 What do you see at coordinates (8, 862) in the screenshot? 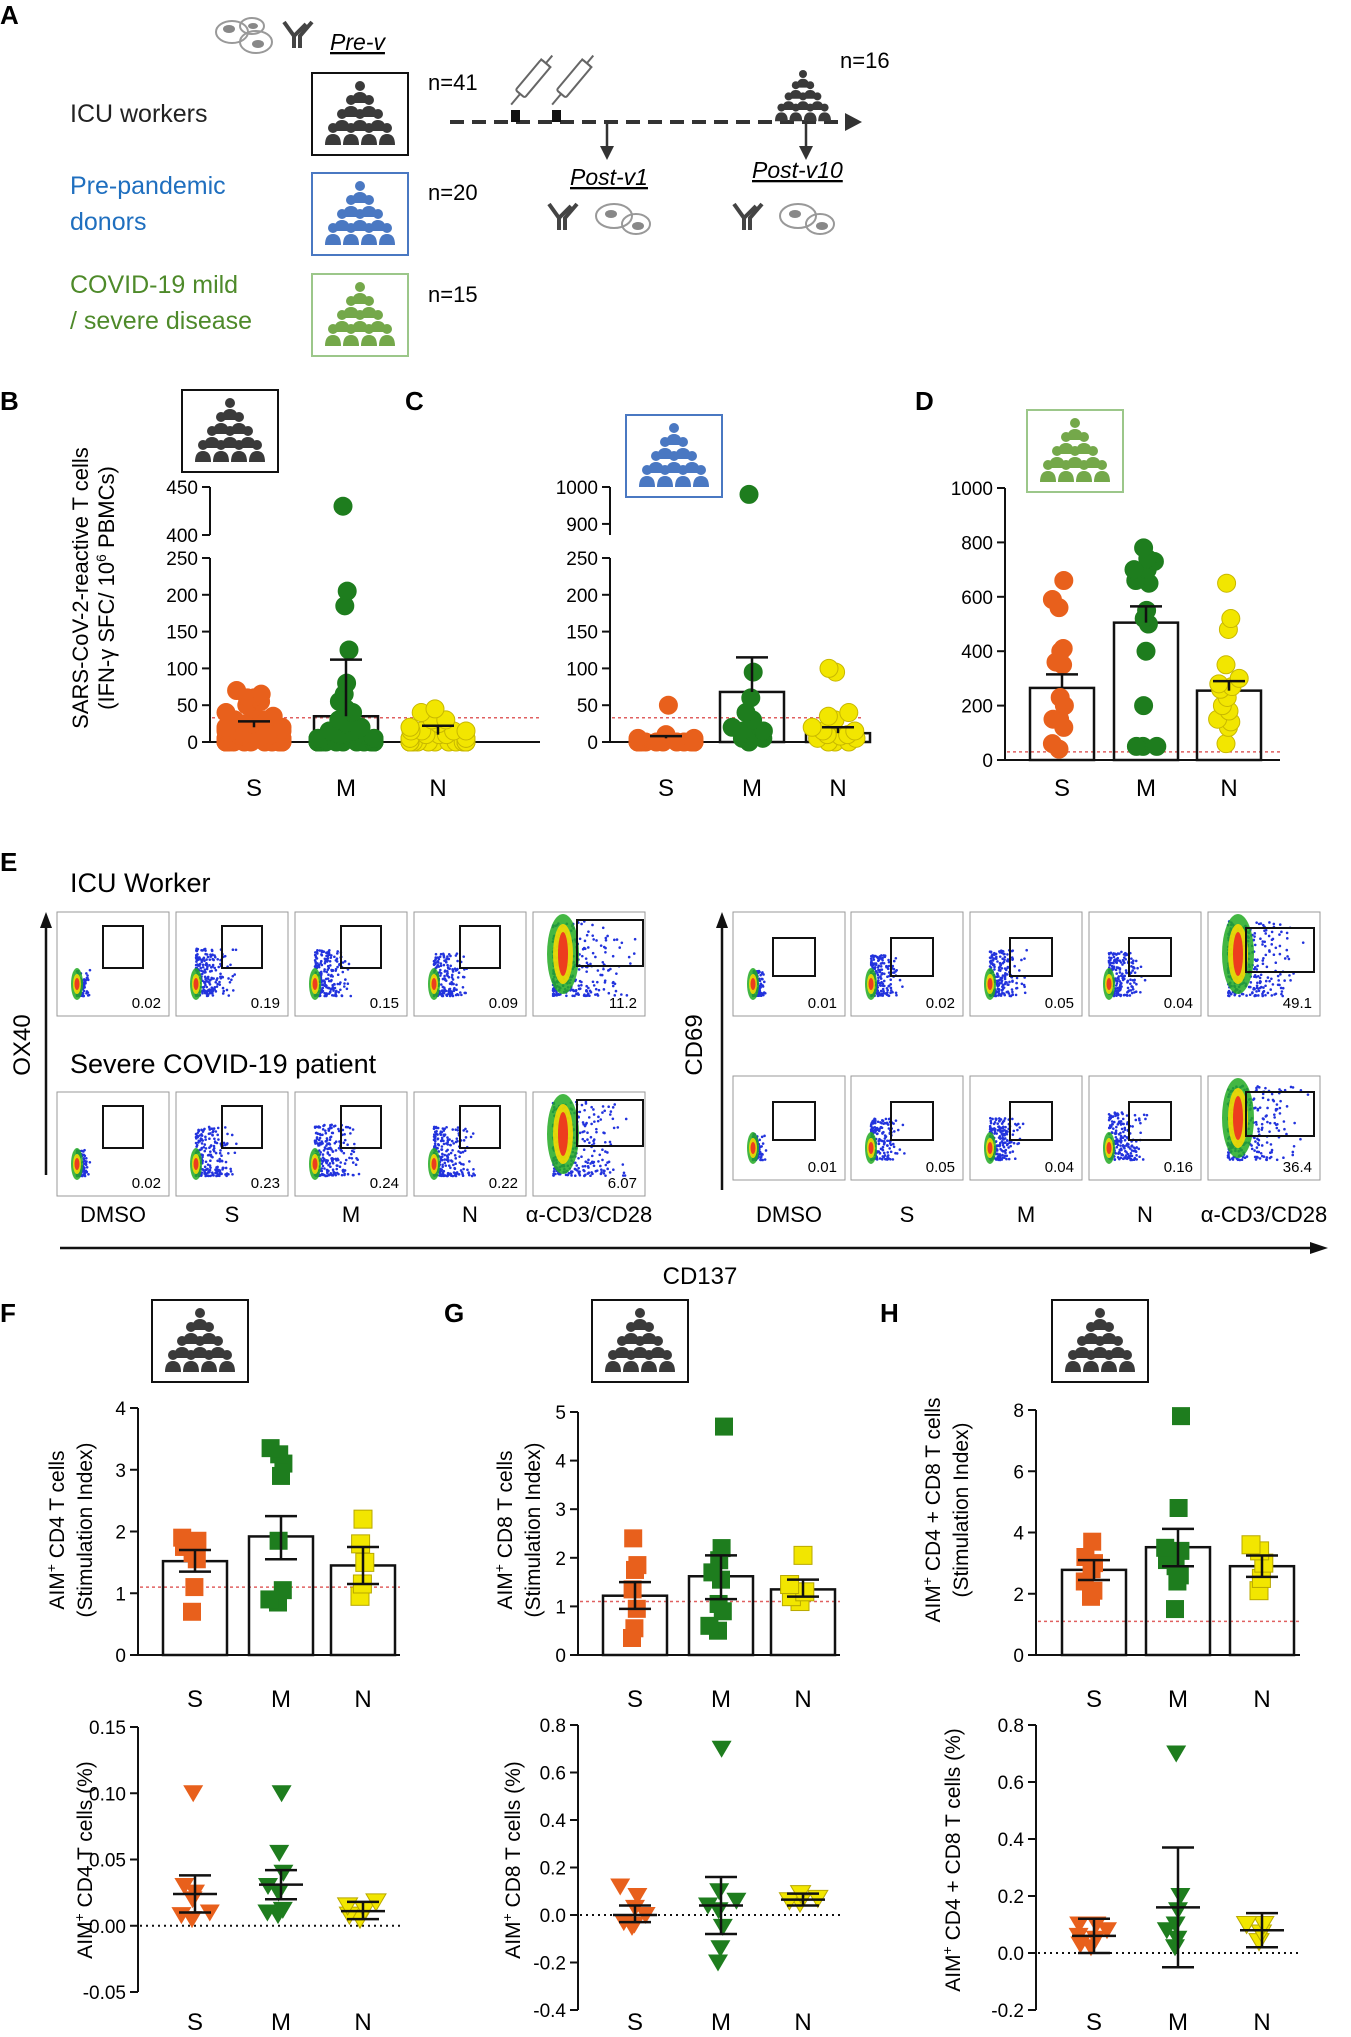
I see `panel-label-e: E` at bounding box center [8, 862].